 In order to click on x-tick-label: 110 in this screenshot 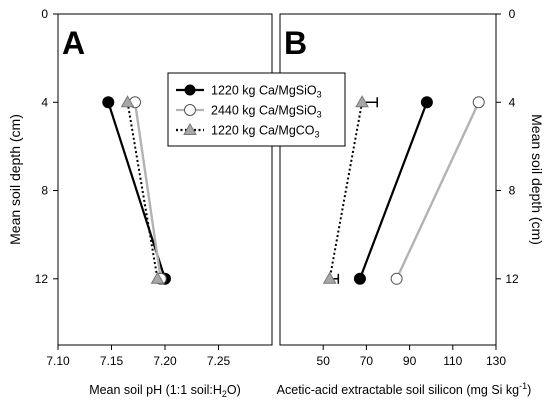, I will do `click(452, 361)`.